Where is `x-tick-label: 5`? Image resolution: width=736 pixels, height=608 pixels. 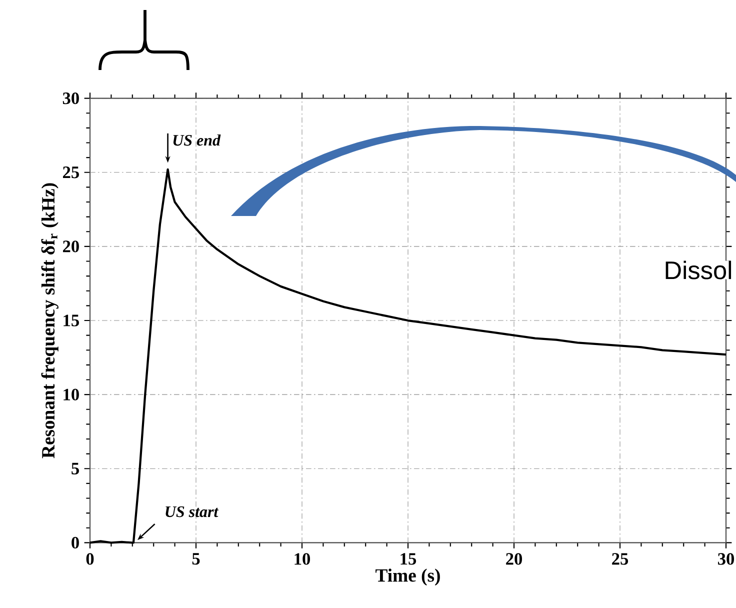 x-tick-label: 5 is located at coordinates (196, 559).